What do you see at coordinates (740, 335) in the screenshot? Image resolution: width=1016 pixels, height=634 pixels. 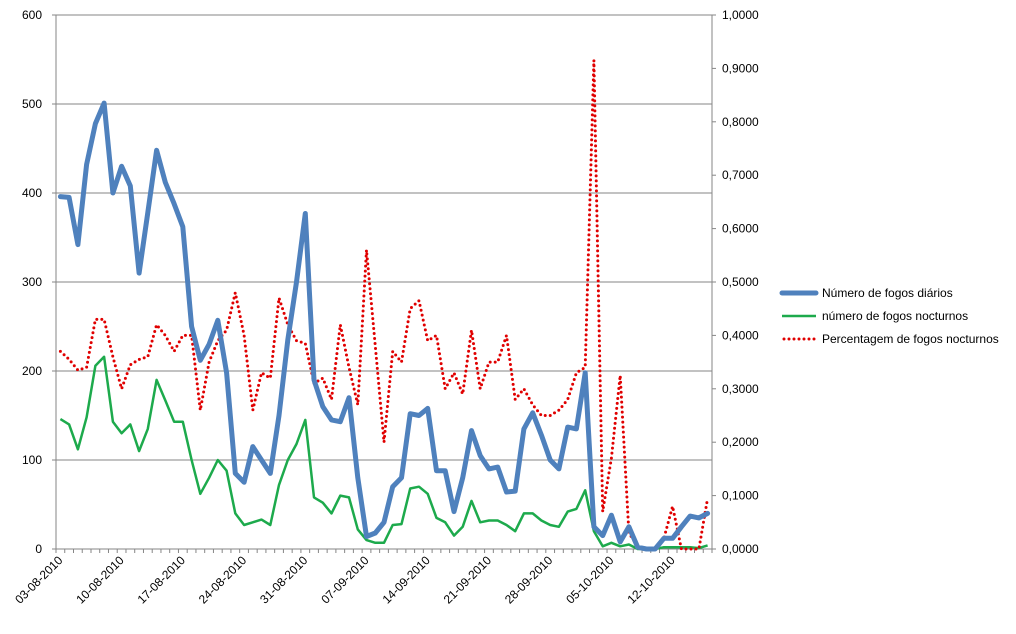 I see `y-right-tick-label: 0,4000` at bounding box center [740, 335].